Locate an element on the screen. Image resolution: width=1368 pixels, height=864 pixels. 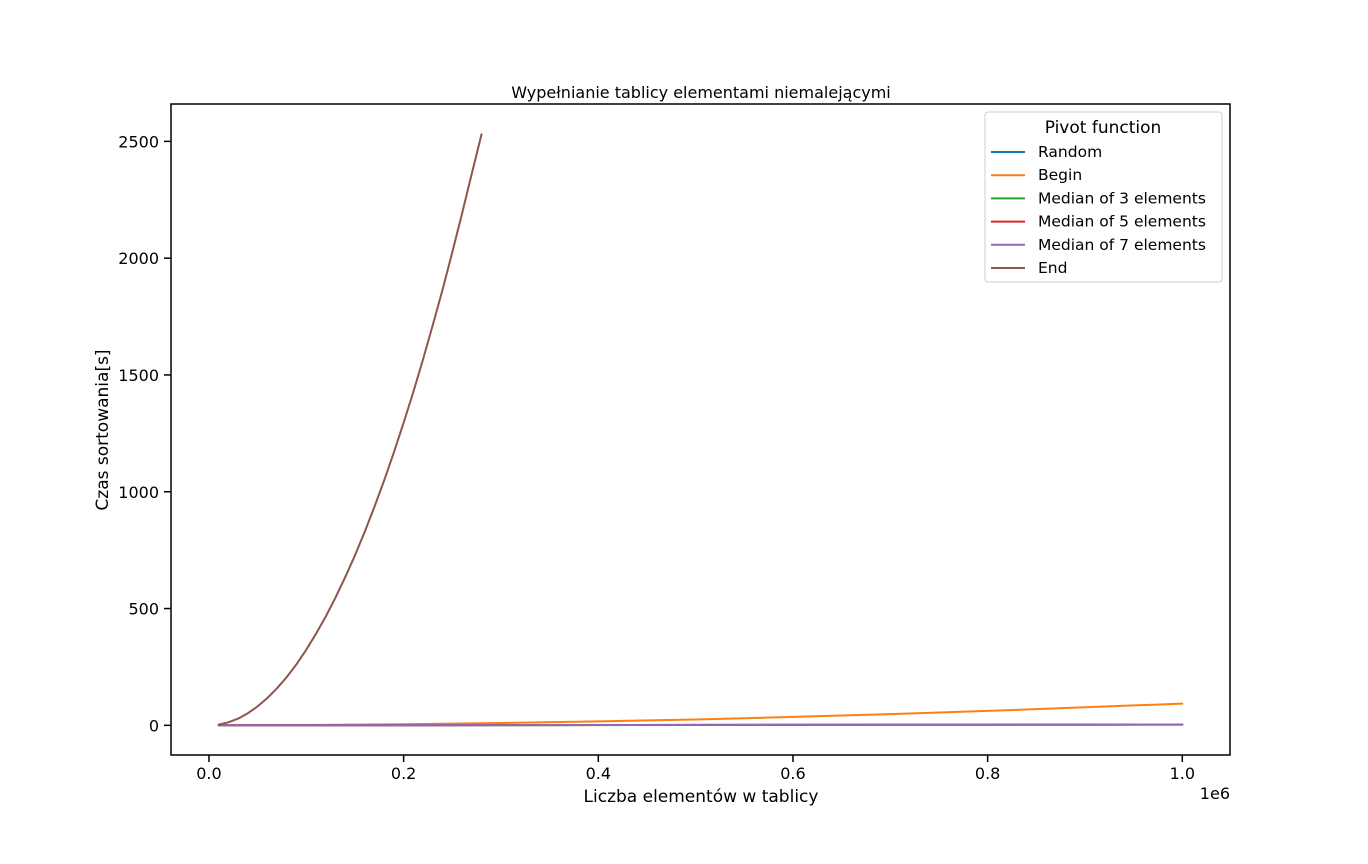
legend-label: End is located at coordinates (1052, 268).